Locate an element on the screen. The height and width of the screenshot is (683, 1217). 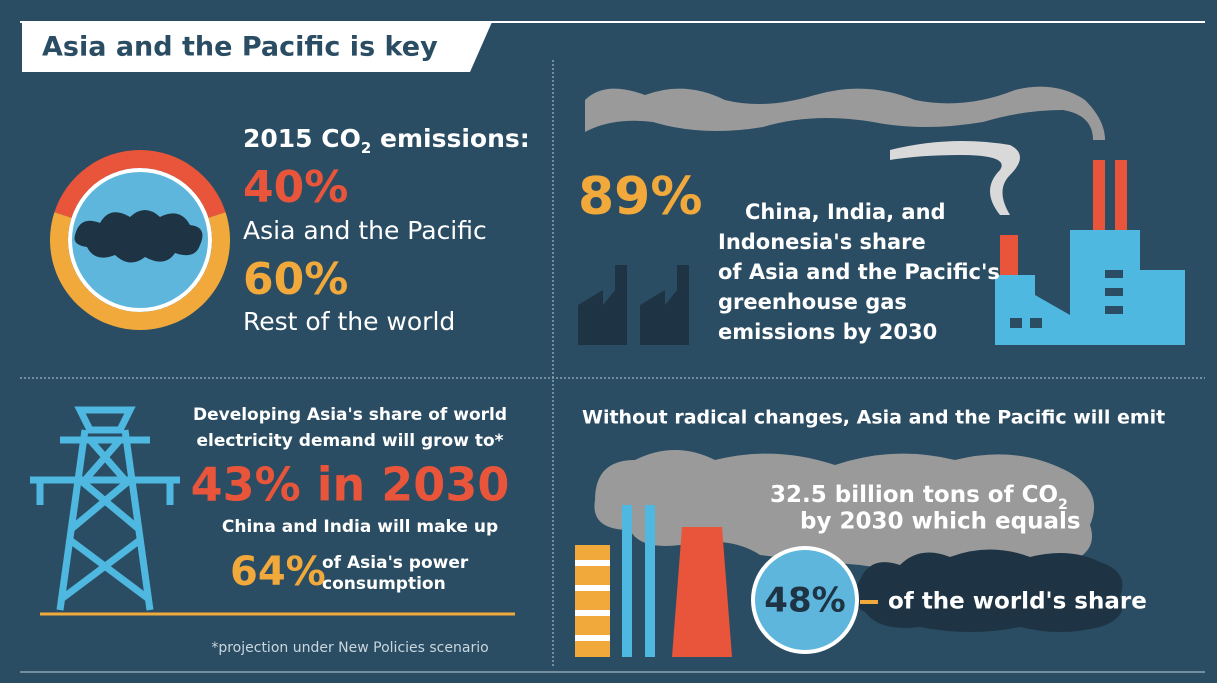
smoke-light is located at coordinates (955, 178).